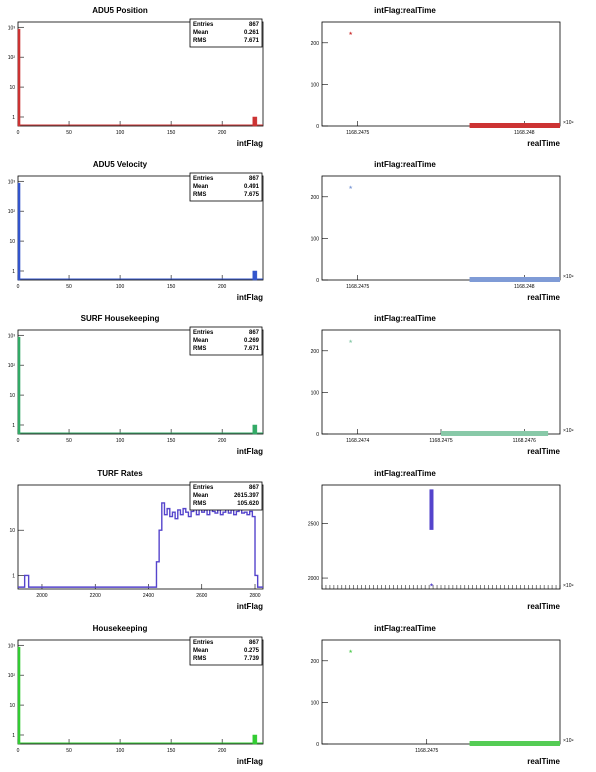 This screenshot has height=772, width=596. Describe the element at coordinates (120, 318) in the screenshot. I see `chart-title: SURF Housekeeping` at that location.